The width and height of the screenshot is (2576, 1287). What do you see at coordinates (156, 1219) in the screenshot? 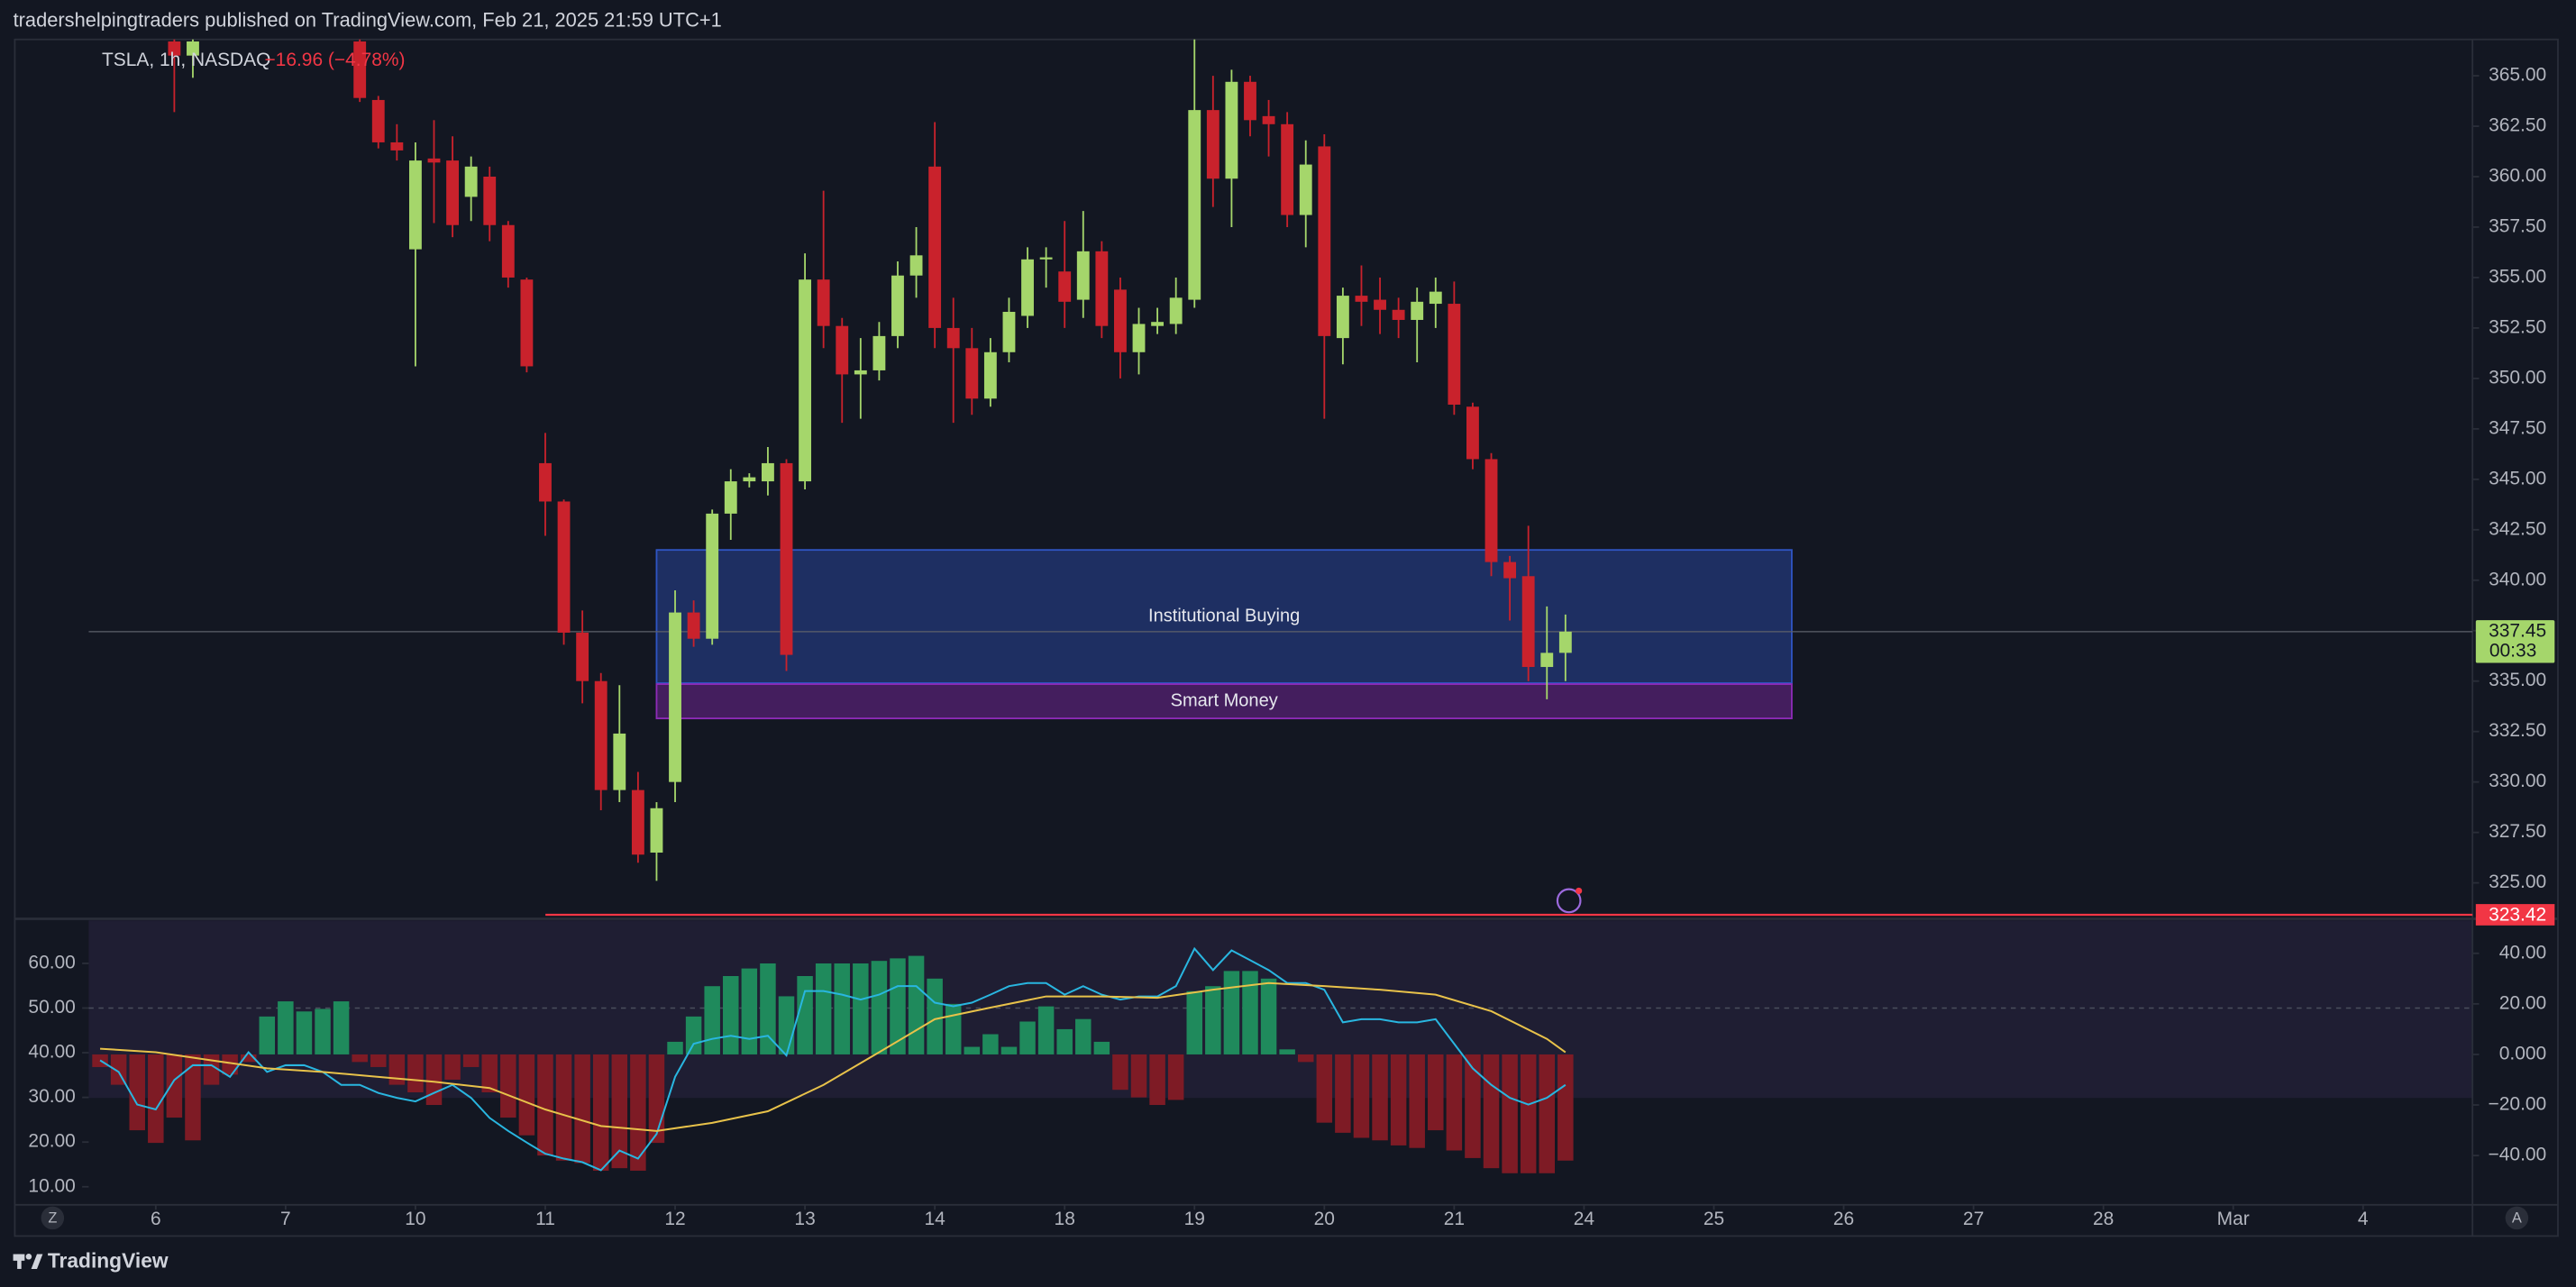
I see `x-tick-label: 6` at bounding box center [156, 1219].